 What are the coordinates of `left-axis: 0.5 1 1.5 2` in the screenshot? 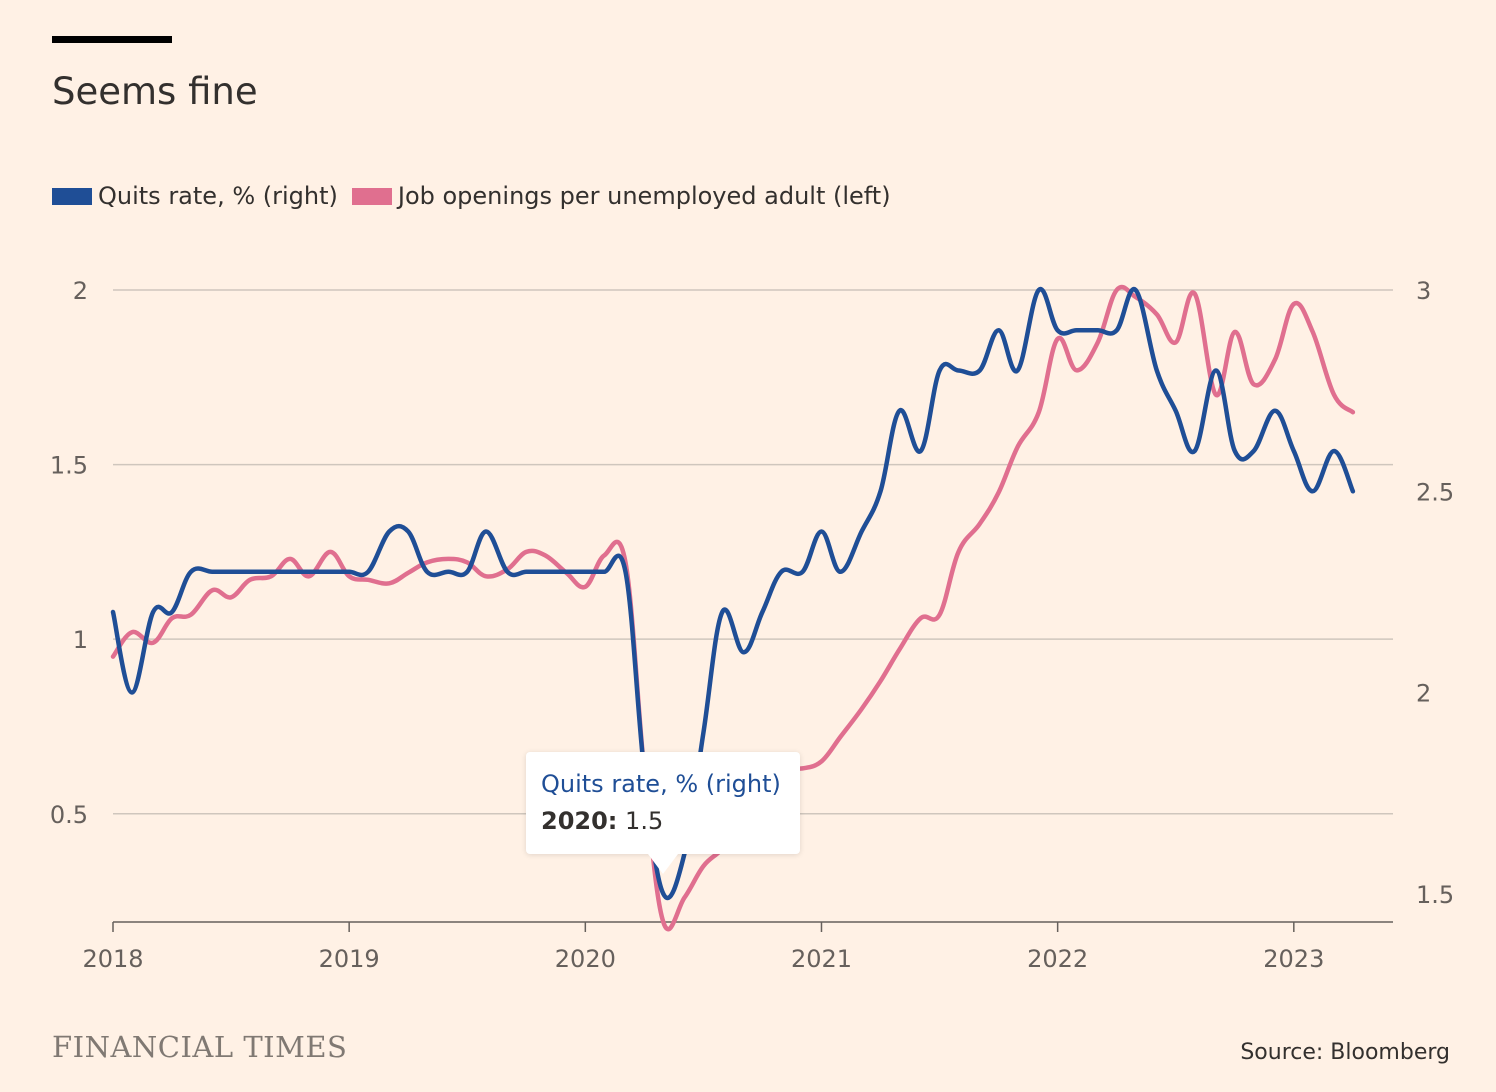 It's located at (69, 553).